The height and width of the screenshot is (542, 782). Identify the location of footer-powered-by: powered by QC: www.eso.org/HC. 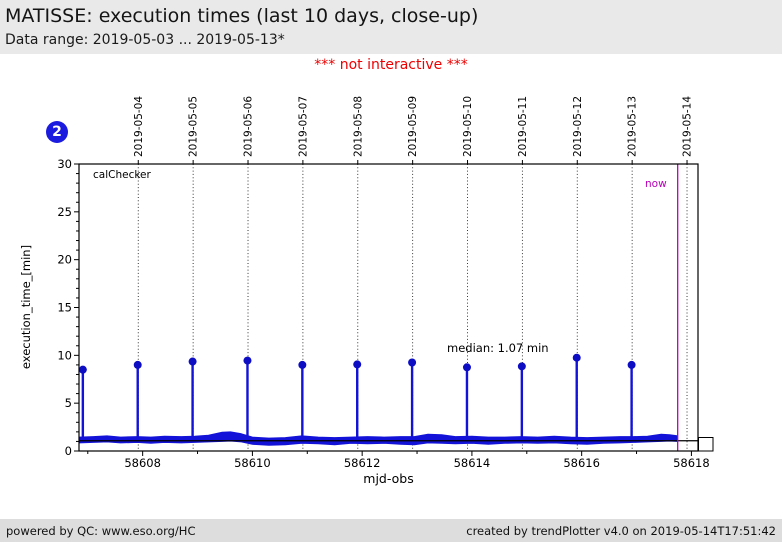
(101, 530).